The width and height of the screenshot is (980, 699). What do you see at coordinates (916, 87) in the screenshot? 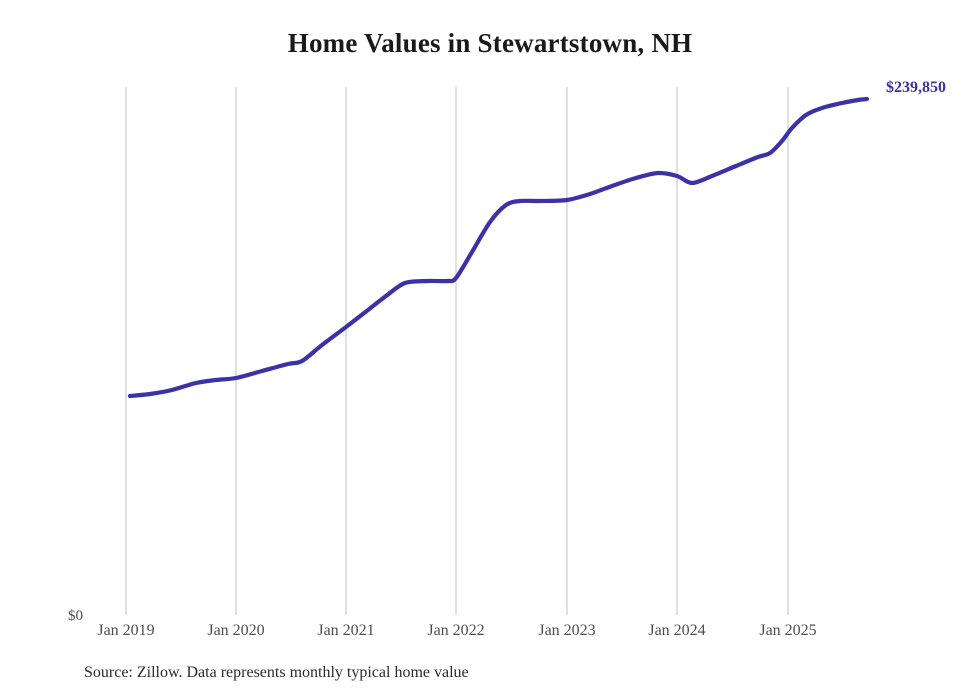
I see `end-value-label: $239,850` at bounding box center [916, 87].